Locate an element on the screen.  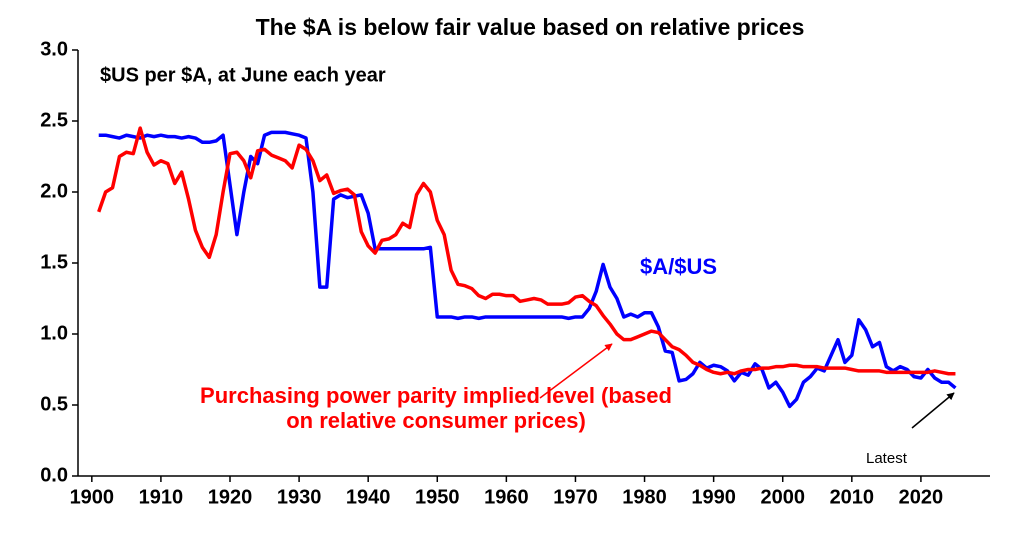
x-tick-label: 2020 is located at coordinates (921, 497).